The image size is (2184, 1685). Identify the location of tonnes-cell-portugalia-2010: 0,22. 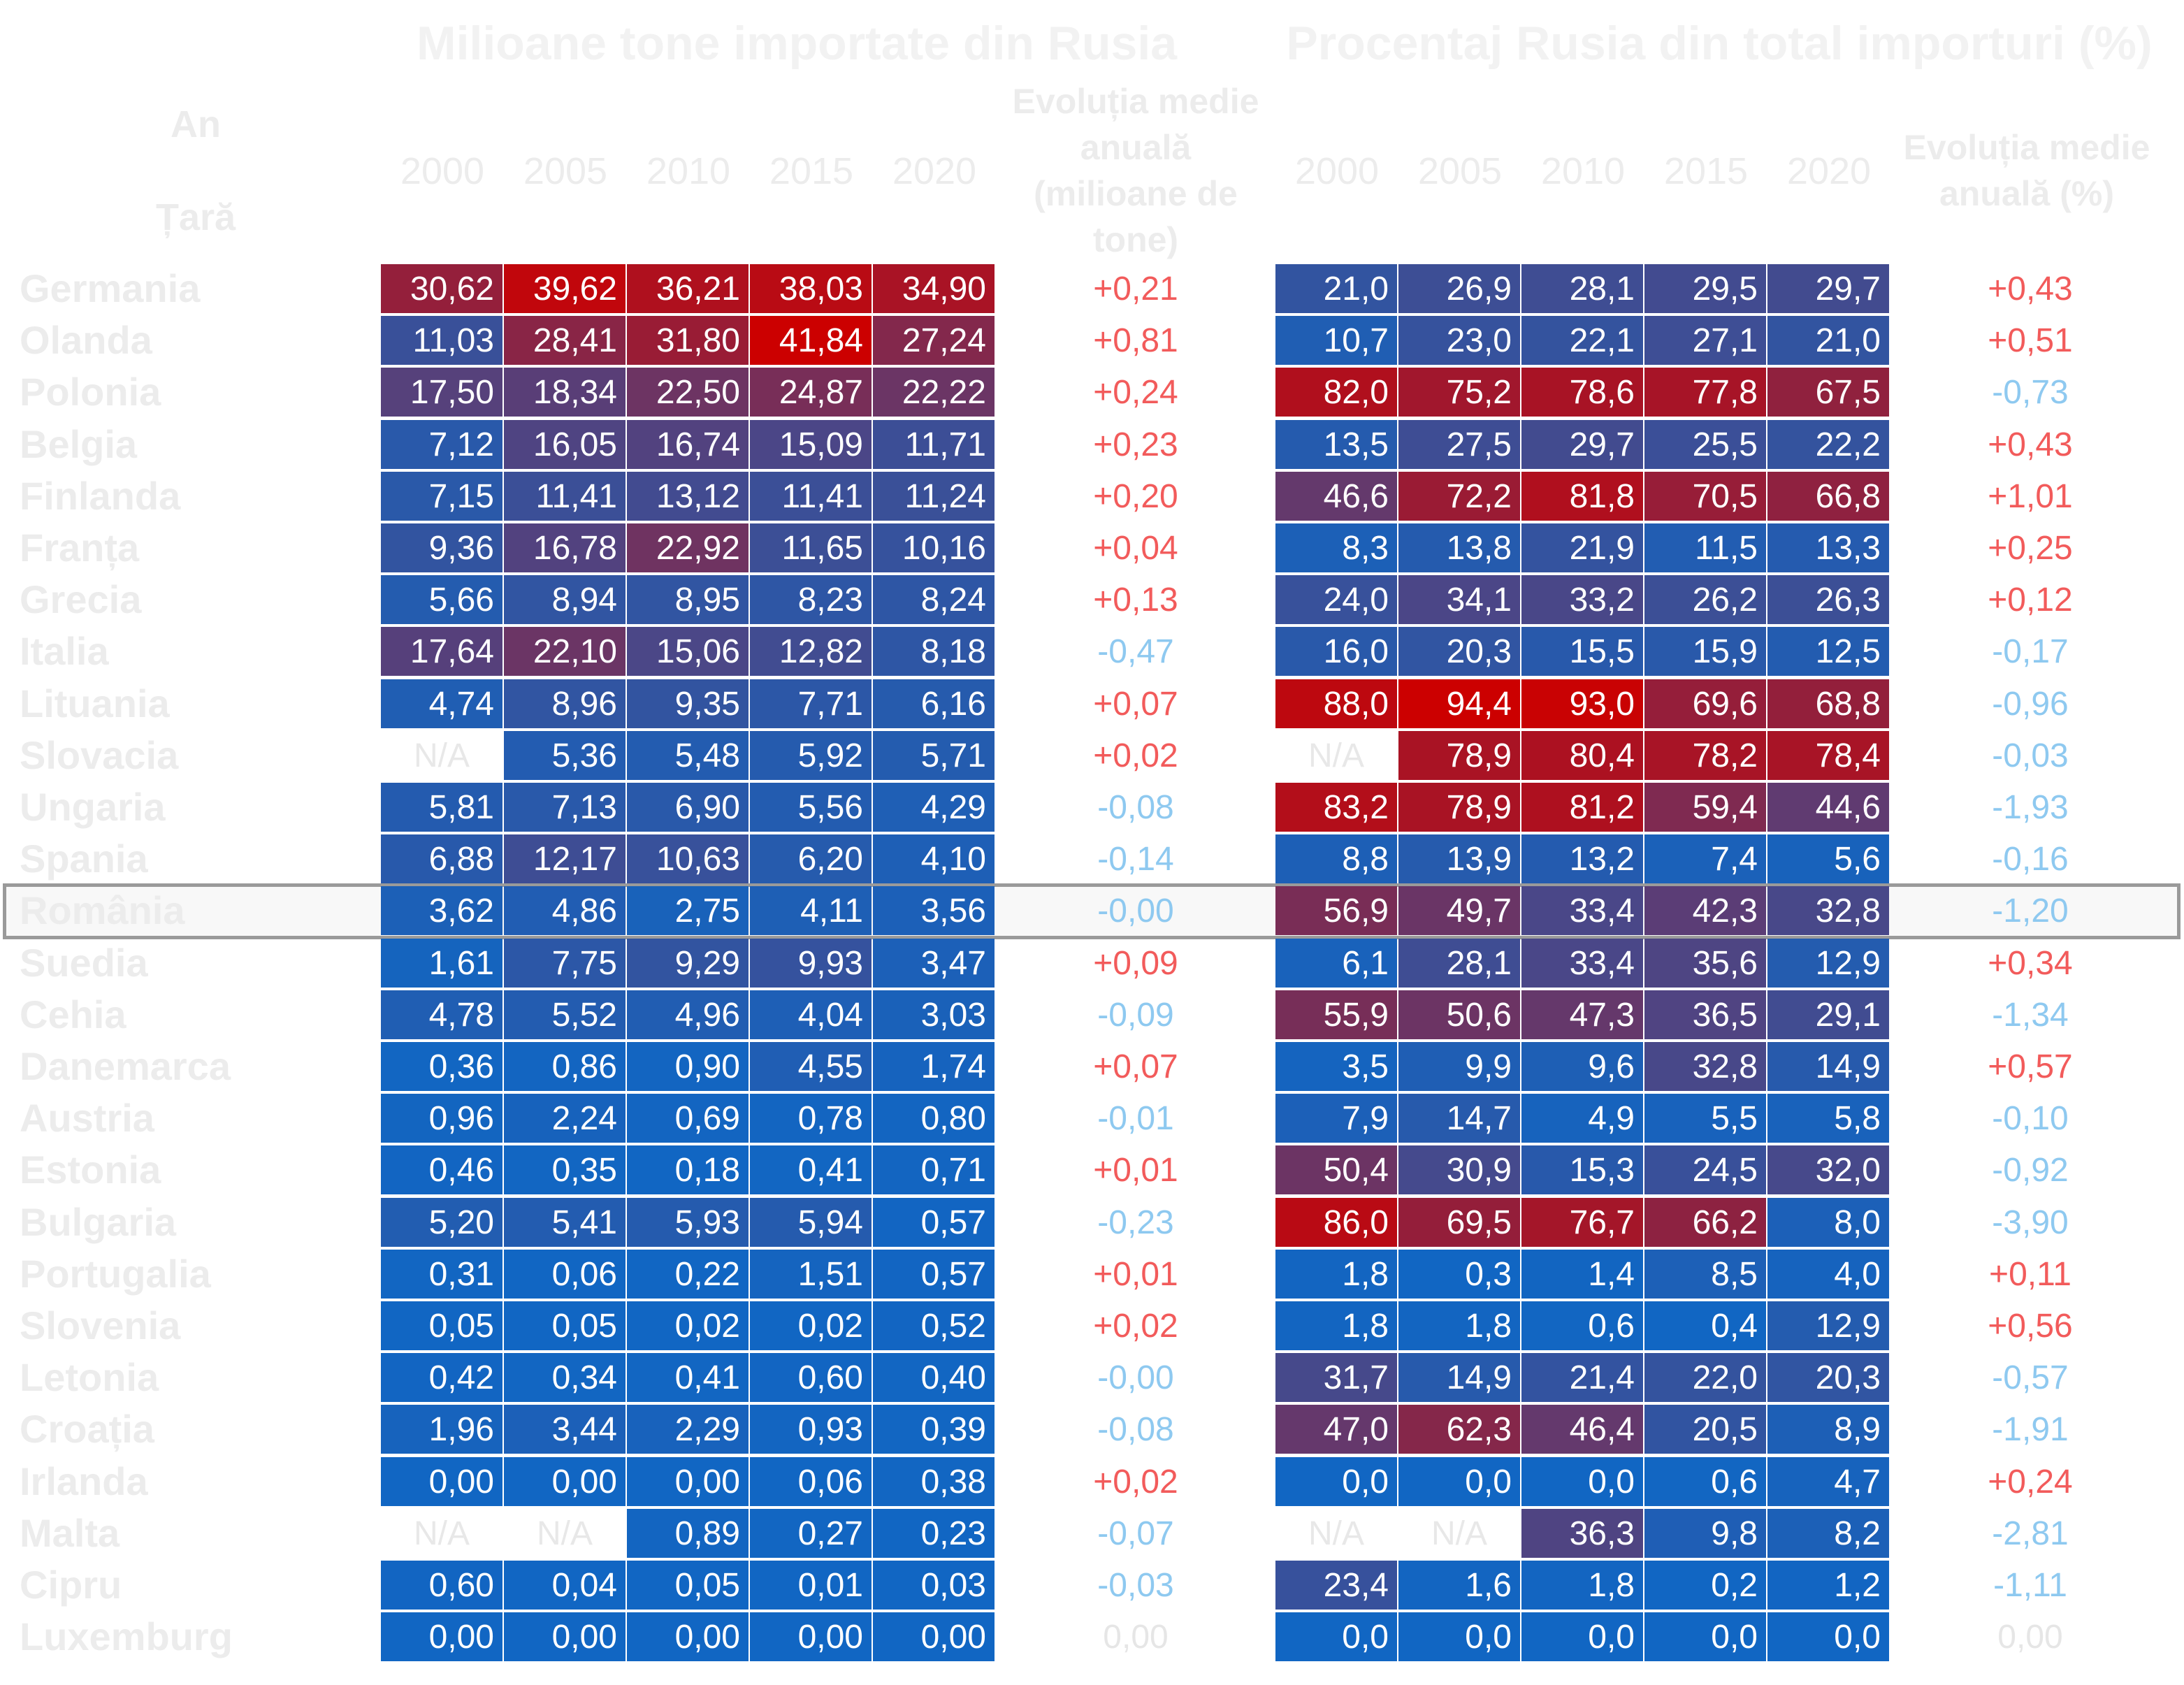
(688, 1274).